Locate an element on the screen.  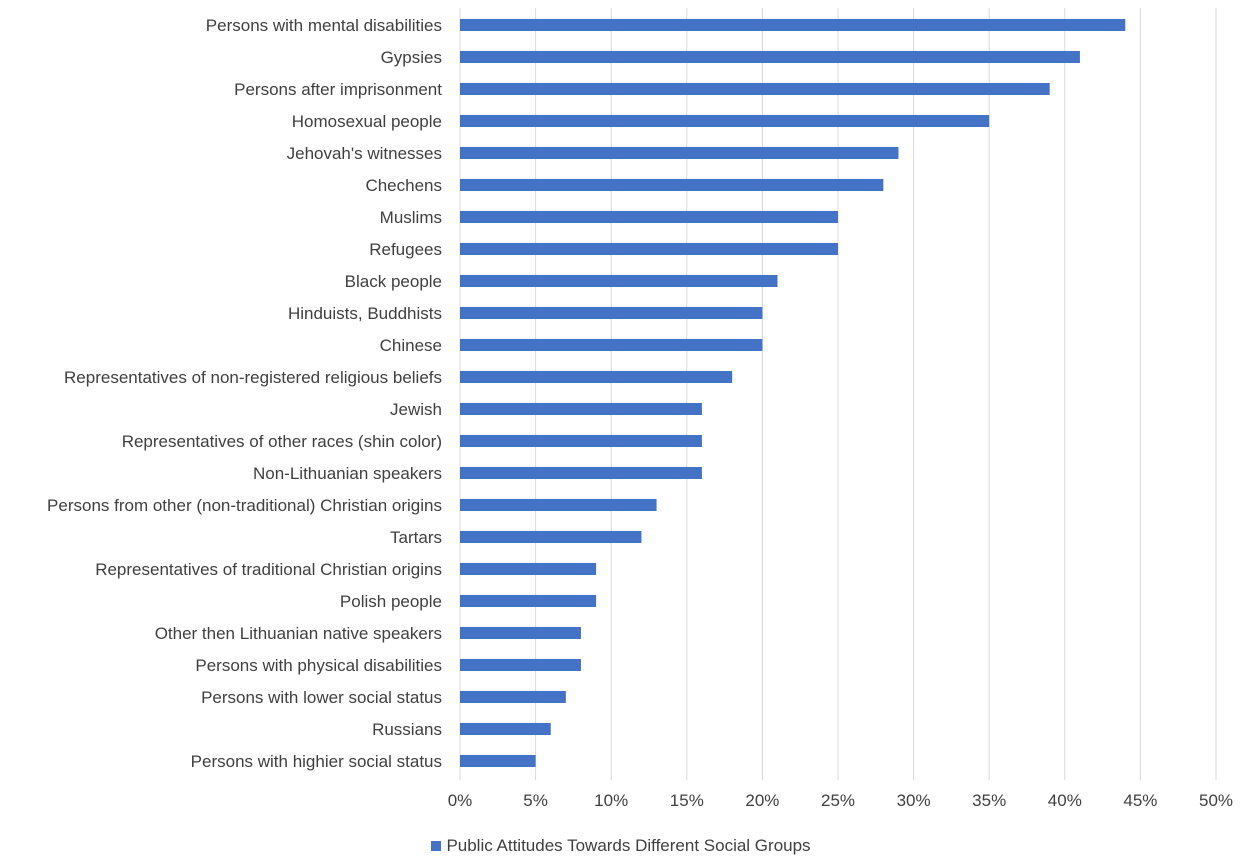
x-tick-label: 30% is located at coordinates (914, 800).